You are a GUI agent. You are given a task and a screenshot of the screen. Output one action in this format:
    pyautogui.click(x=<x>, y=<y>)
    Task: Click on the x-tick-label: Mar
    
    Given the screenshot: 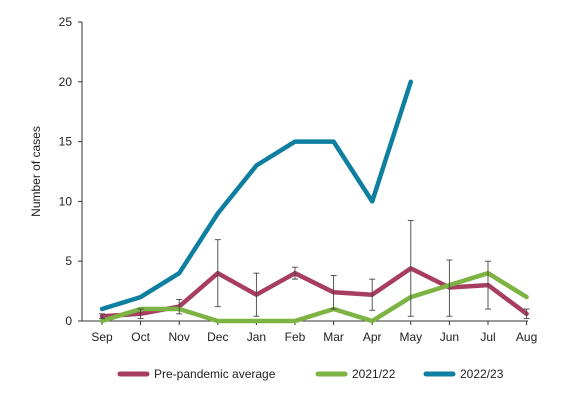 What is the action you would take?
    pyautogui.click(x=333, y=337)
    